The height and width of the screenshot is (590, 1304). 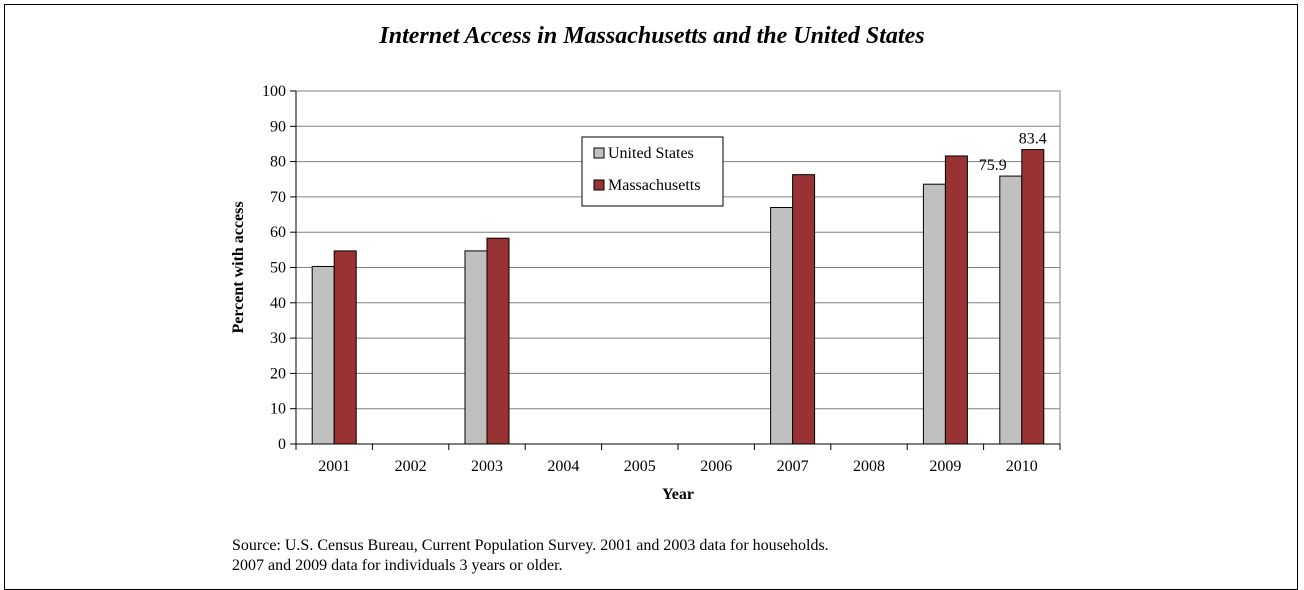 What do you see at coordinates (782, 325) in the screenshot?
I see `bar-united-states-2007` at bounding box center [782, 325].